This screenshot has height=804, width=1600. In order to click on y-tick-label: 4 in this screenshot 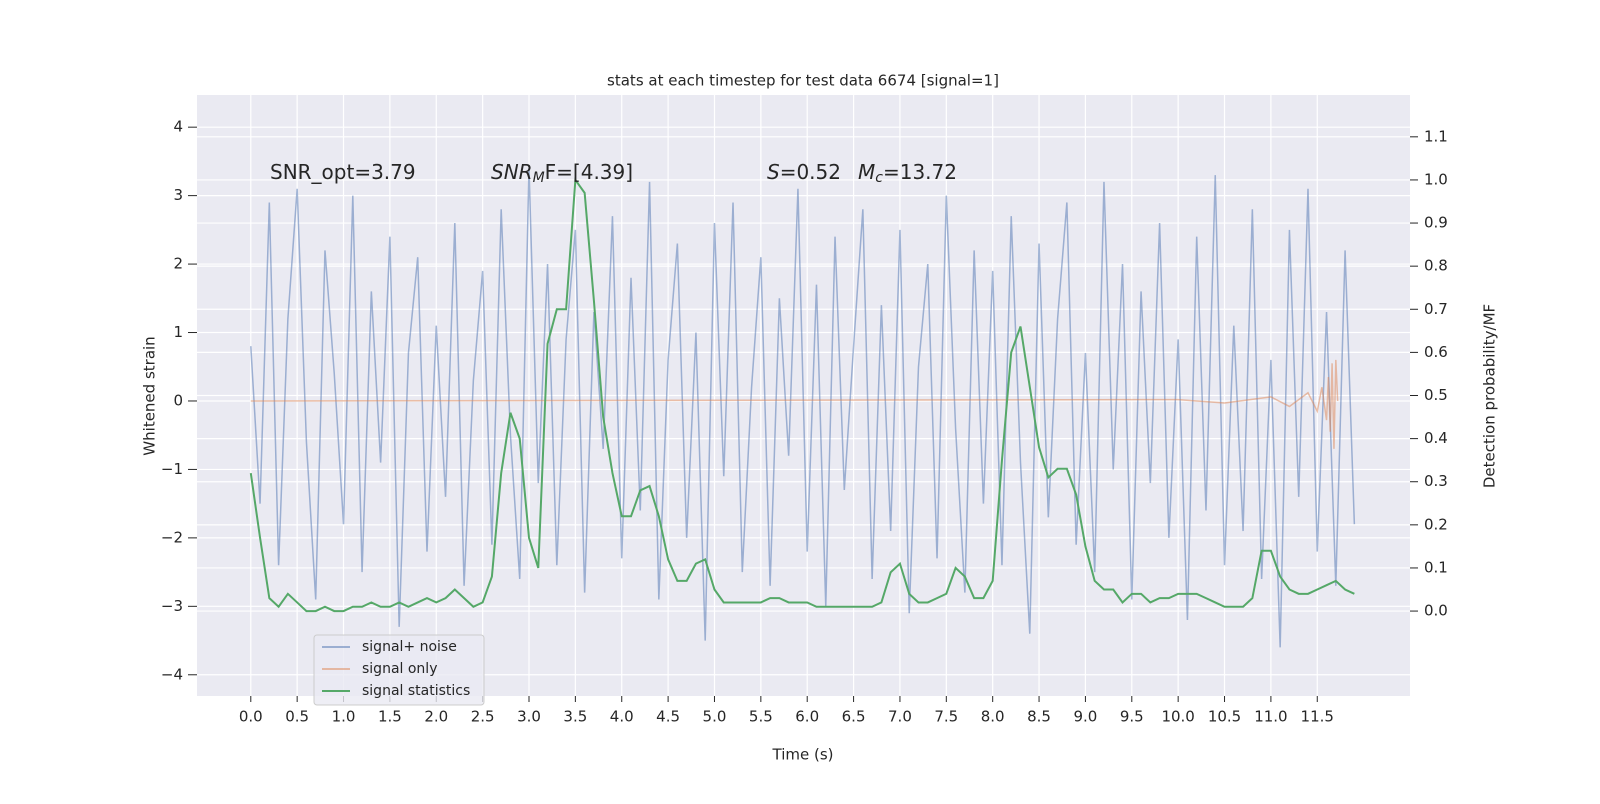, I will do `click(178, 127)`.